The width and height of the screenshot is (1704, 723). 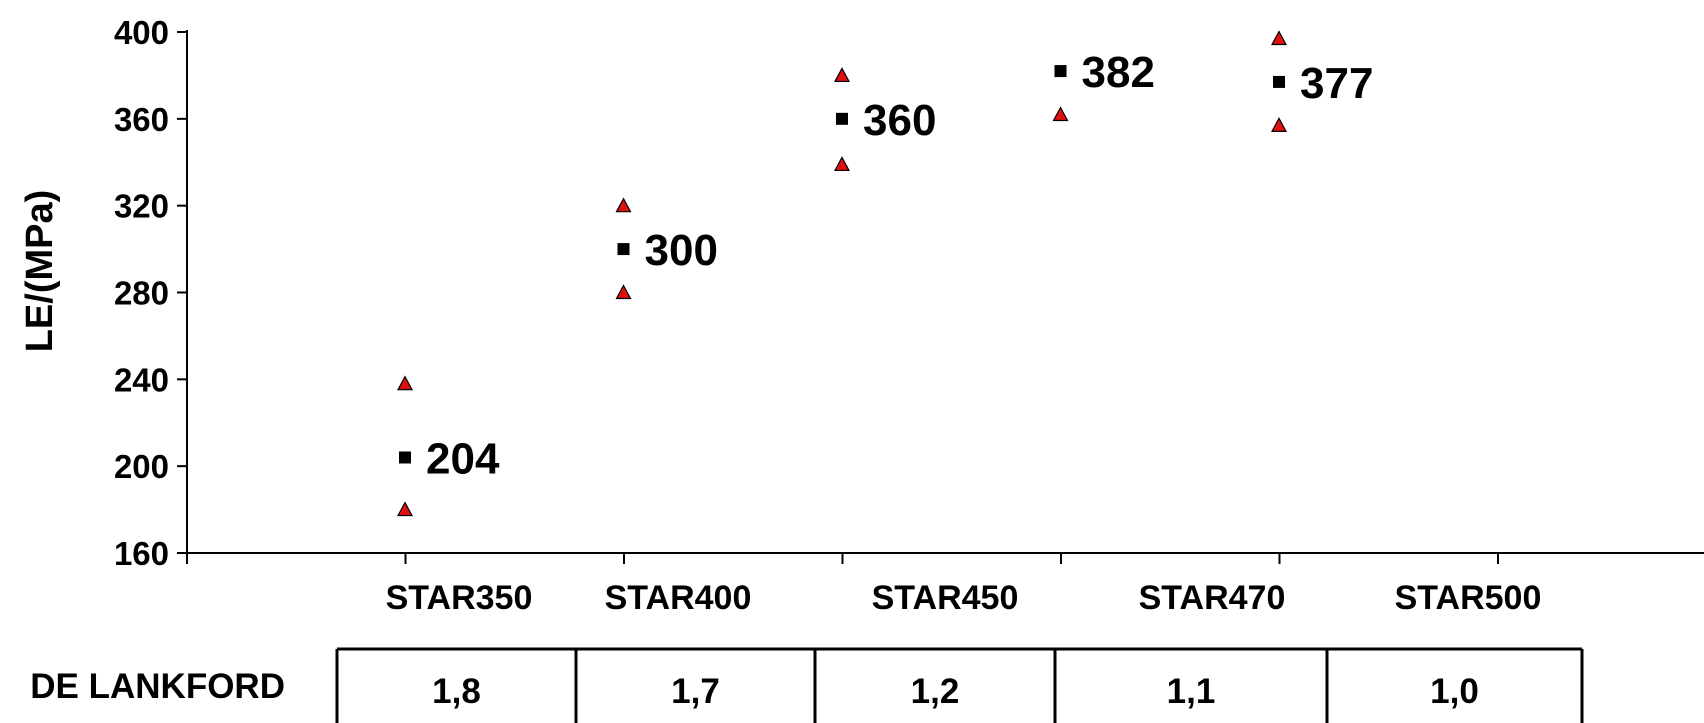 What do you see at coordinates (456, 691) in the screenshot?
I see `table-value: 1,8` at bounding box center [456, 691].